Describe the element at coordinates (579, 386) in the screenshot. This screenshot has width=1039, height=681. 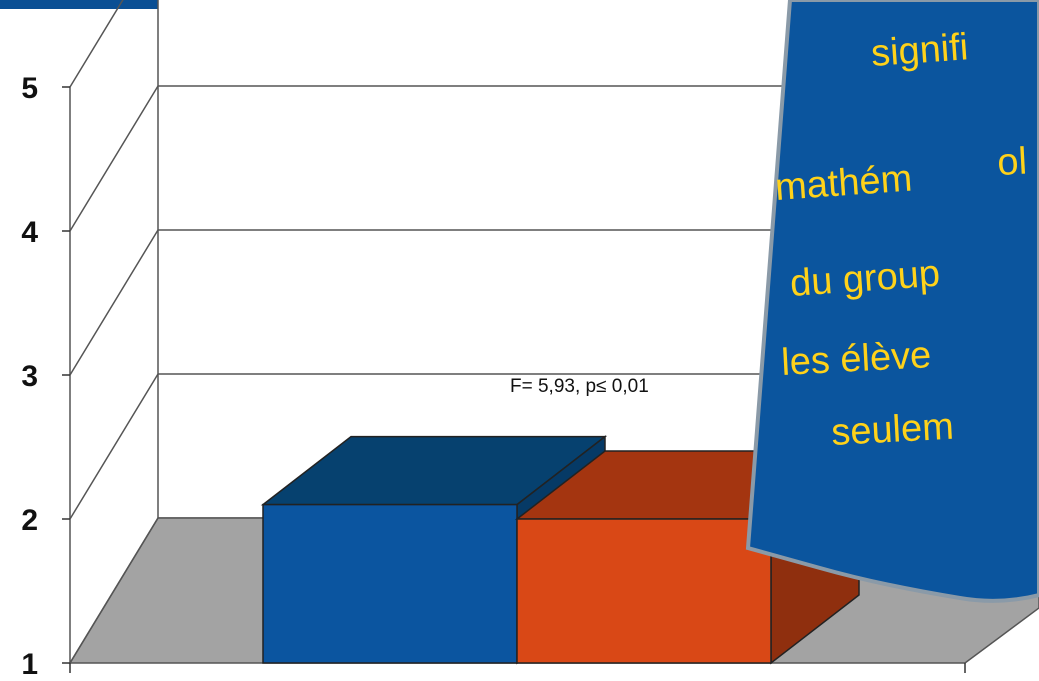
I see `stat-annotation: F= 5,93, p≤ 0,01` at that location.